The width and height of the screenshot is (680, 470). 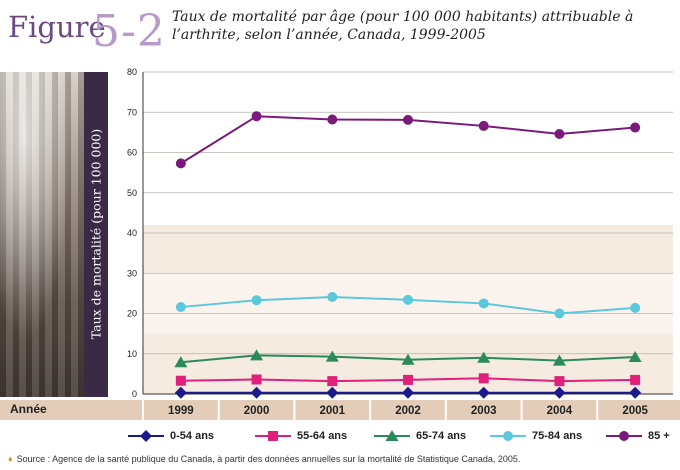 I want to click on y-tick-label: 70, so click(x=132, y=112).